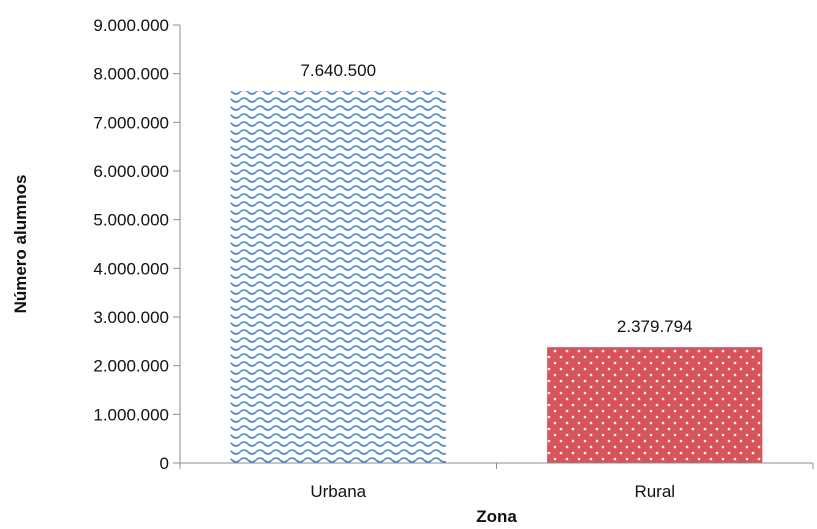 Image resolution: width=817 pixels, height=529 pixels. Describe the element at coordinates (655, 326) in the screenshot. I see `data-label-rural: 2.379.794` at that location.